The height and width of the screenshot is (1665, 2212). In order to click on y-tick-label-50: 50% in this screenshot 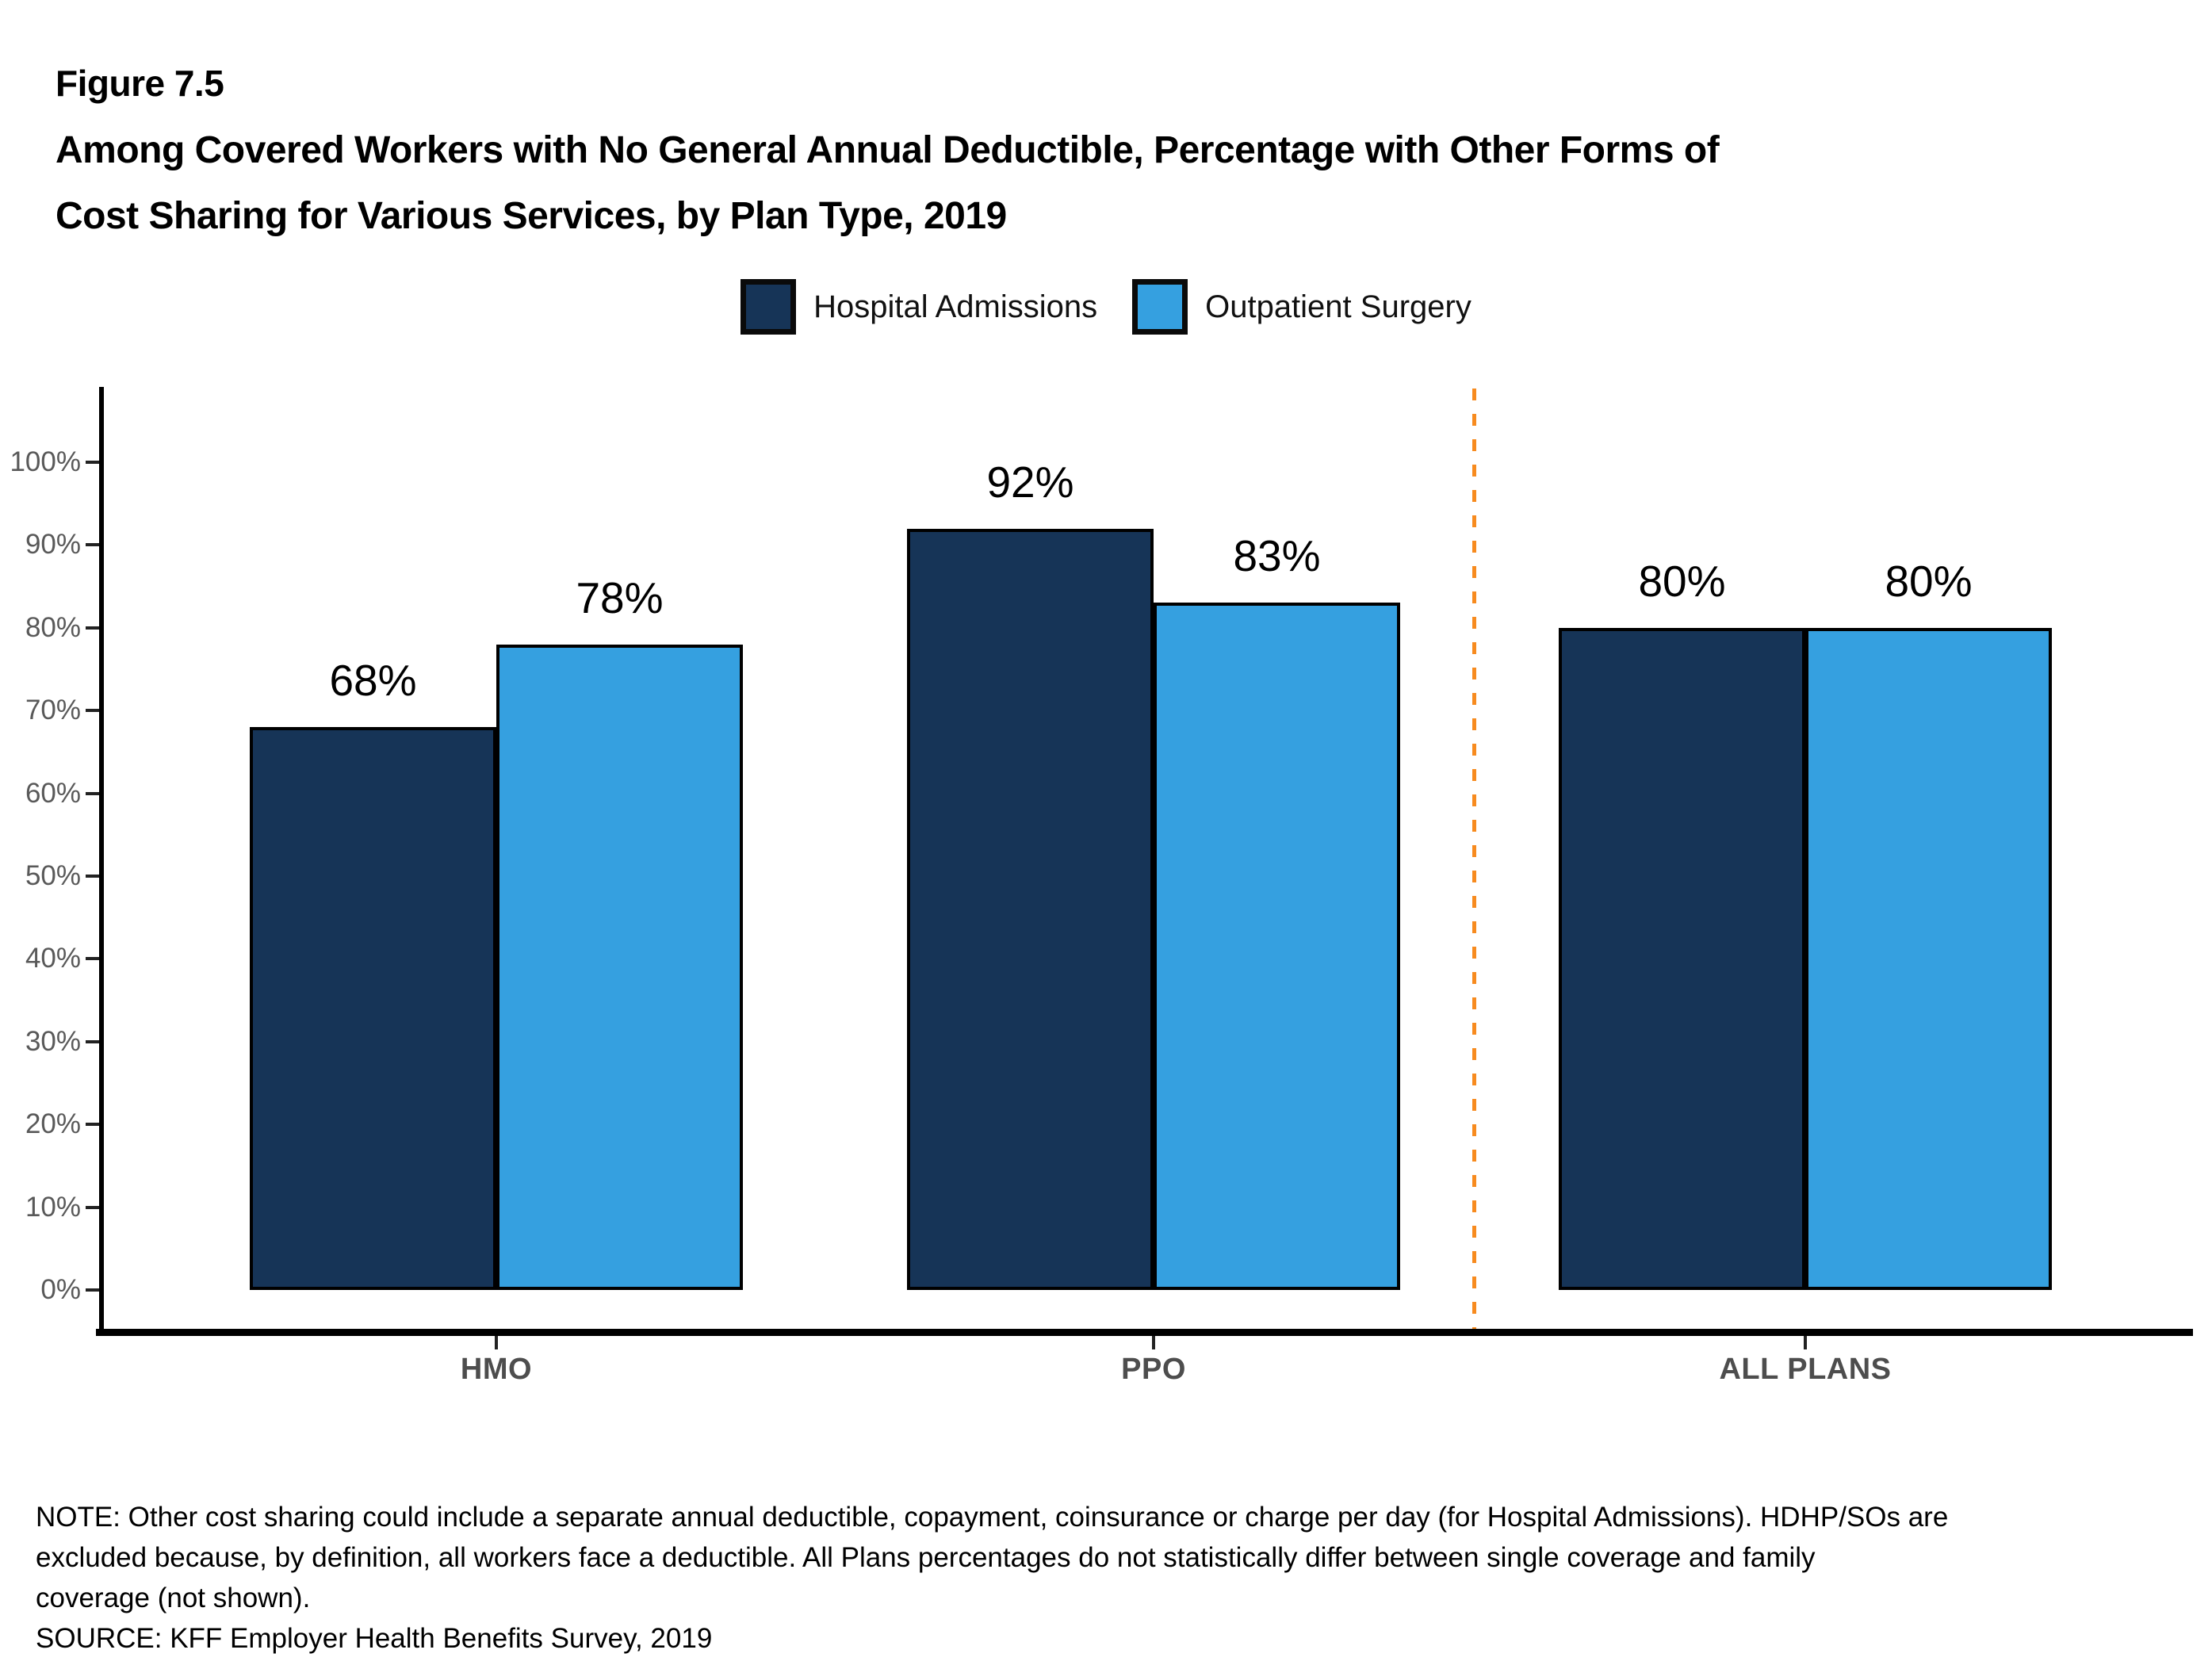, I will do `click(53, 875)`.